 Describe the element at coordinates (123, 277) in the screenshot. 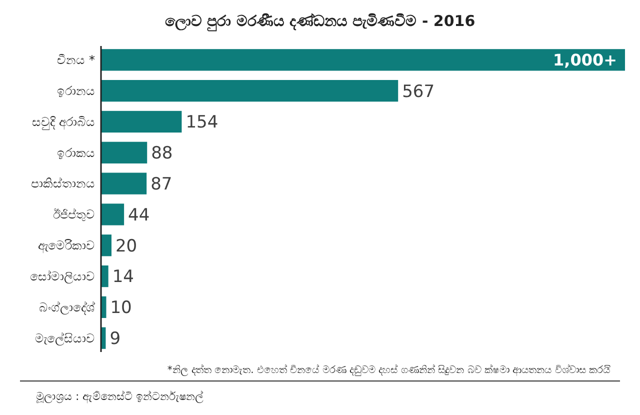

I see `data-label: 14` at that location.